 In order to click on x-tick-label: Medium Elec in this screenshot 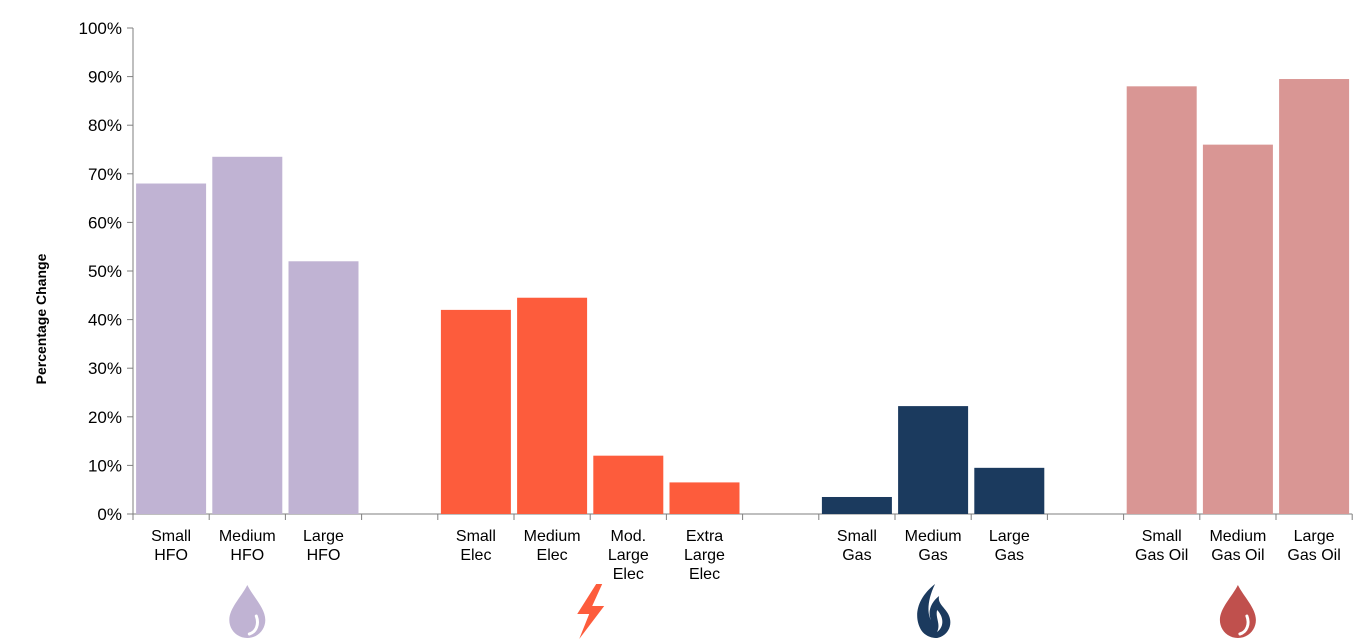, I will do `click(552, 546)`.